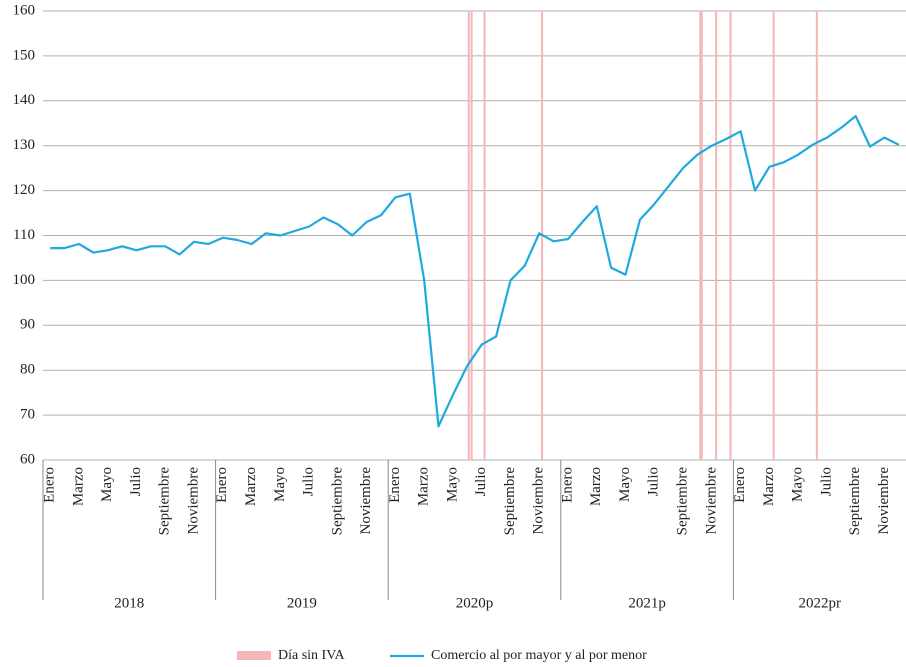 The image size is (906, 667). What do you see at coordinates (24, 280) in the screenshot?
I see `y-tick-label: 100` at bounding box center [24, 280].